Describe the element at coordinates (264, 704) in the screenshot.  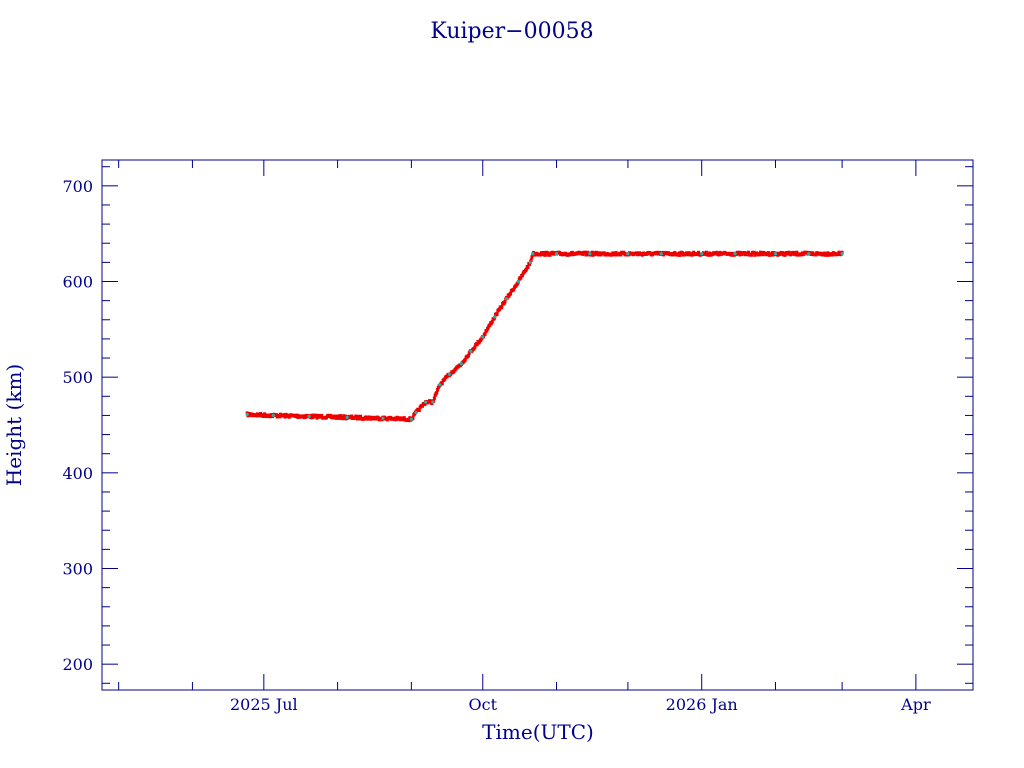
I see `x-tick-label: 2025 Jul` at that location.